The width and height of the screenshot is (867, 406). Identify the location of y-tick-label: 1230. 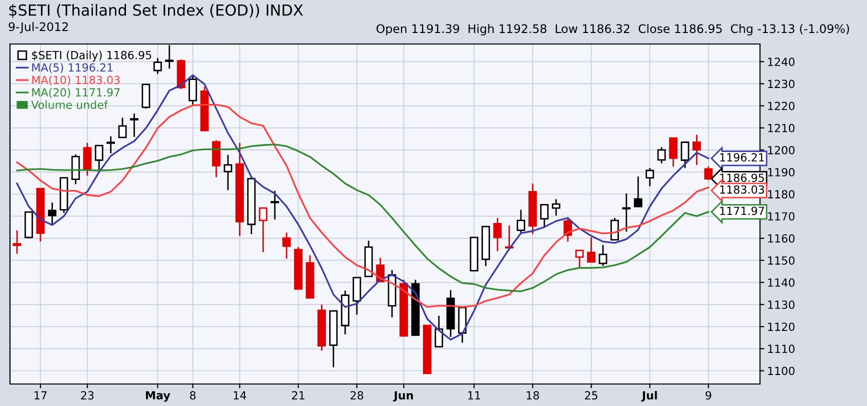
(781, 84).